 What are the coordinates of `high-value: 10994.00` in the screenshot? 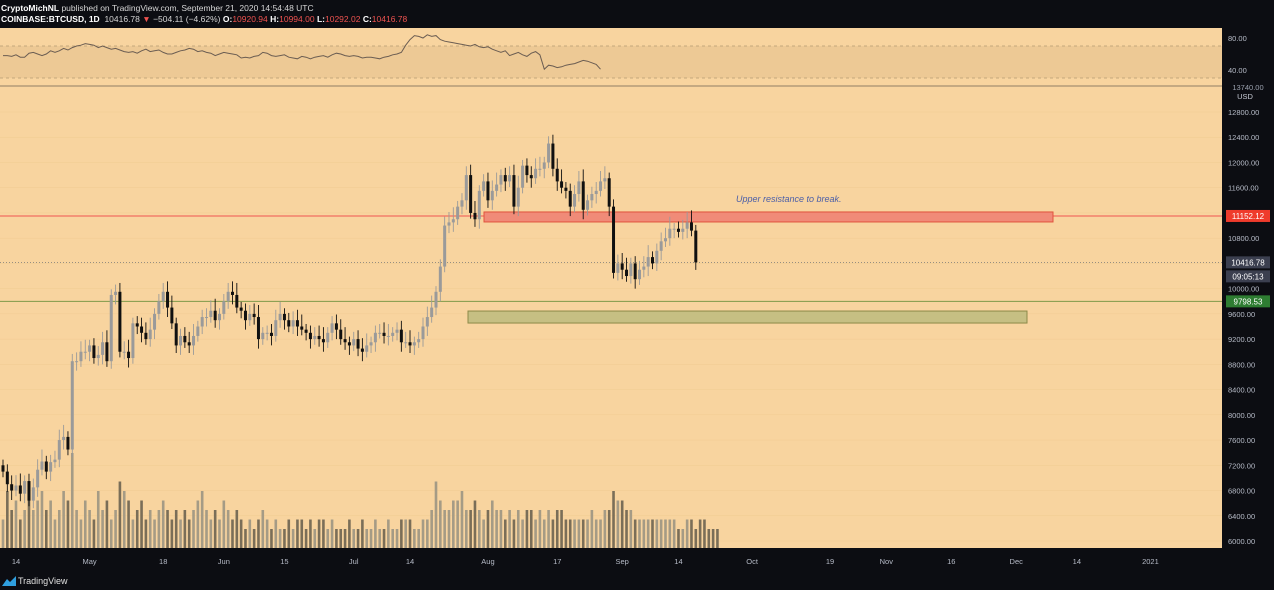 It's located at (297, 19).